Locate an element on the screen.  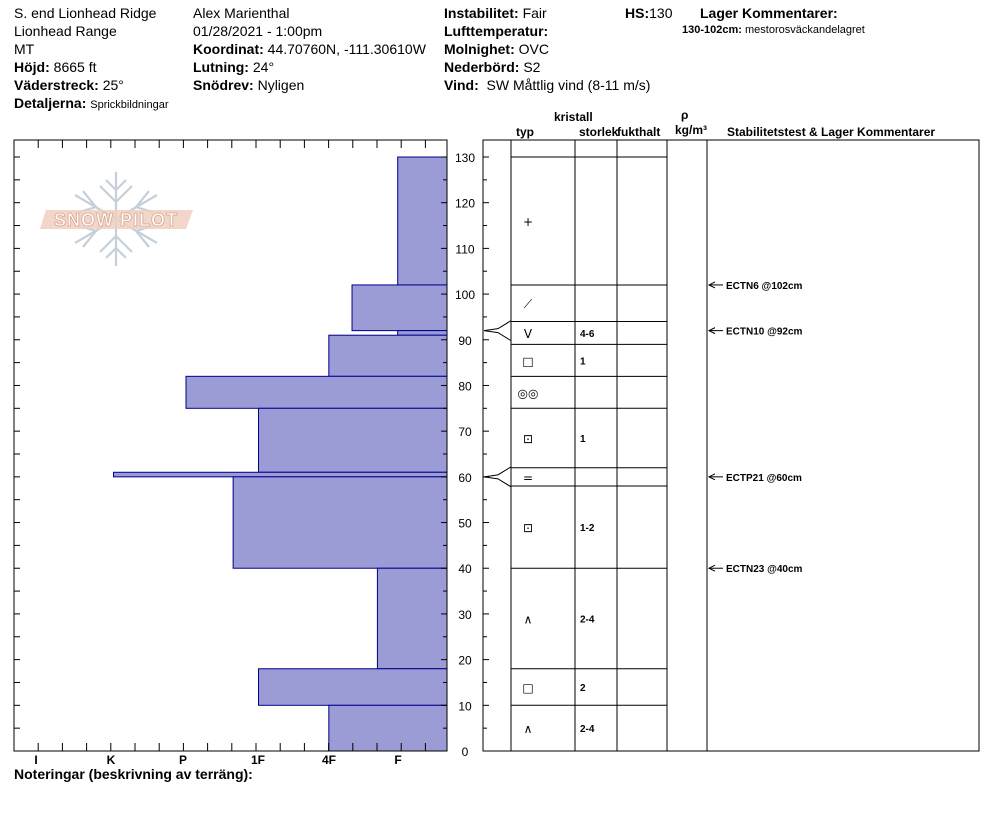
moisture-heading: fukthalt is located at coordinates (639, 132).